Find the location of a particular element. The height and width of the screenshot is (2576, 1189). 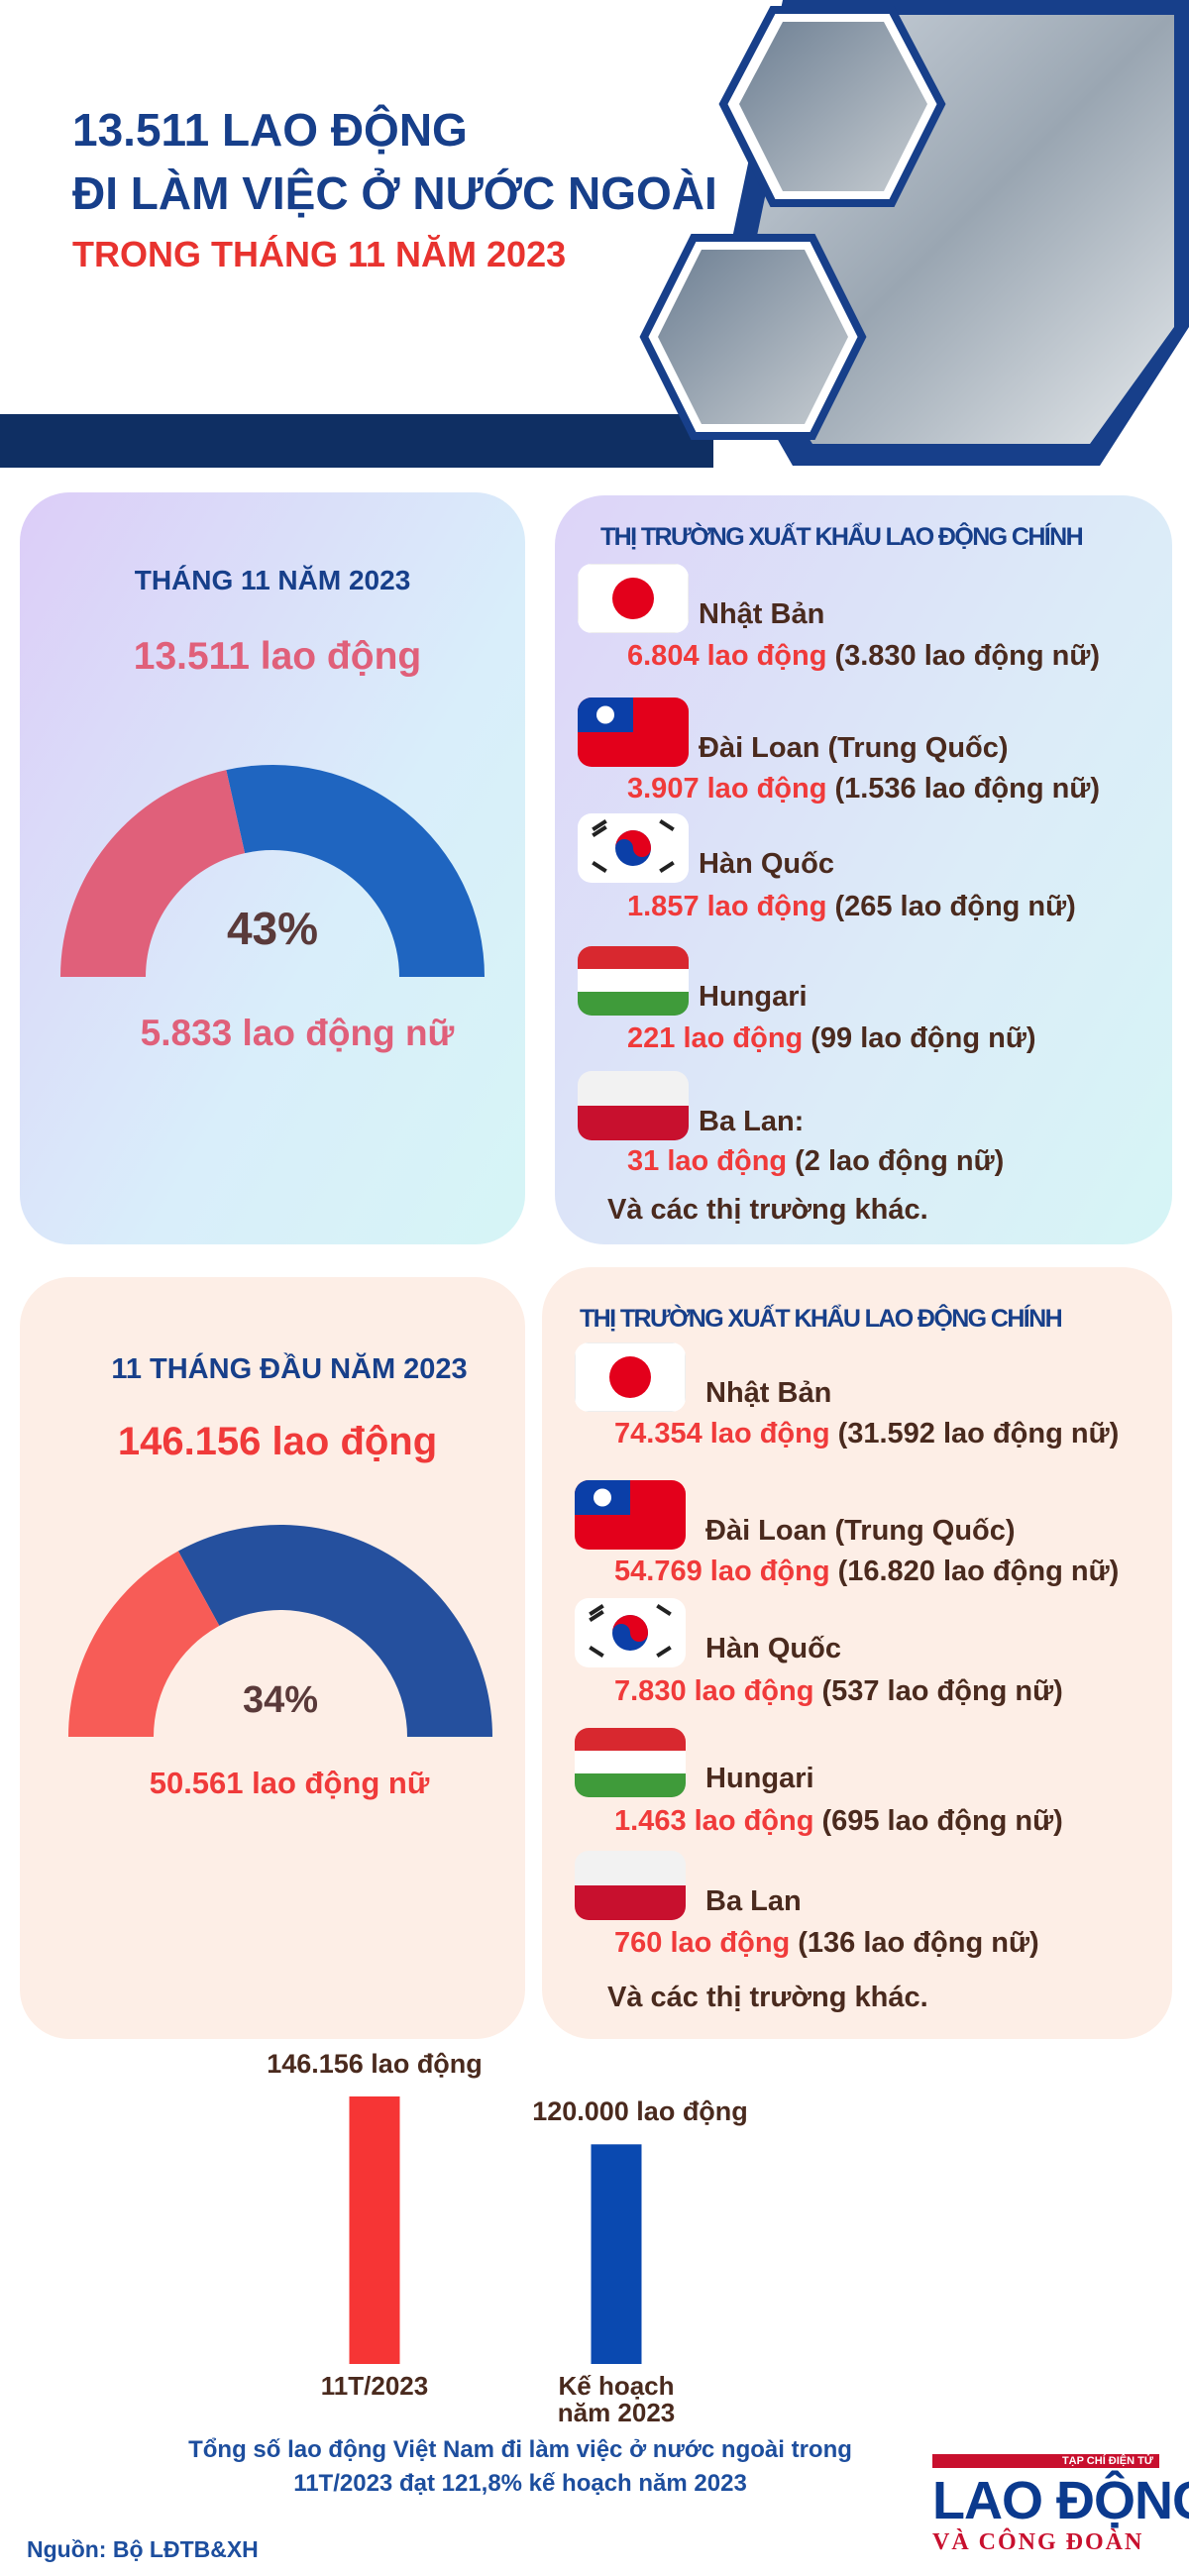

market-count: 31 lao động (2 lao động nữ) is located at coordinates (815, 1161).